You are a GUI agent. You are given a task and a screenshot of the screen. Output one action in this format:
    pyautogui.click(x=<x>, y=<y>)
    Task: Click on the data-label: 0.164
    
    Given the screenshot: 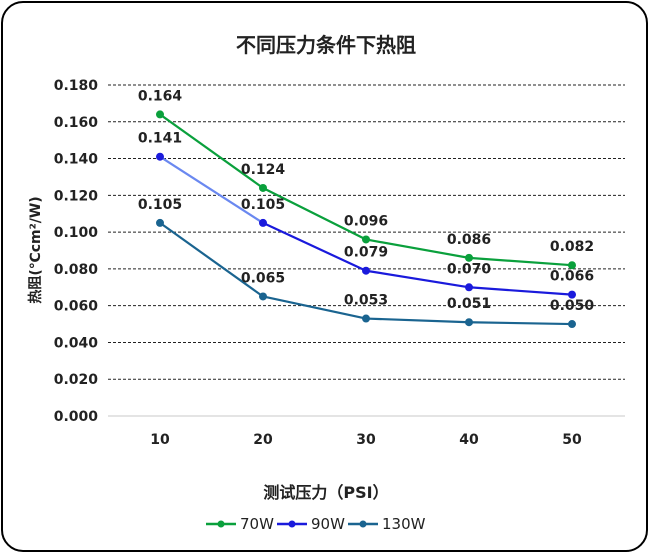 What is the action you would take?
    pyautogui.click(x=160, y=96)
    